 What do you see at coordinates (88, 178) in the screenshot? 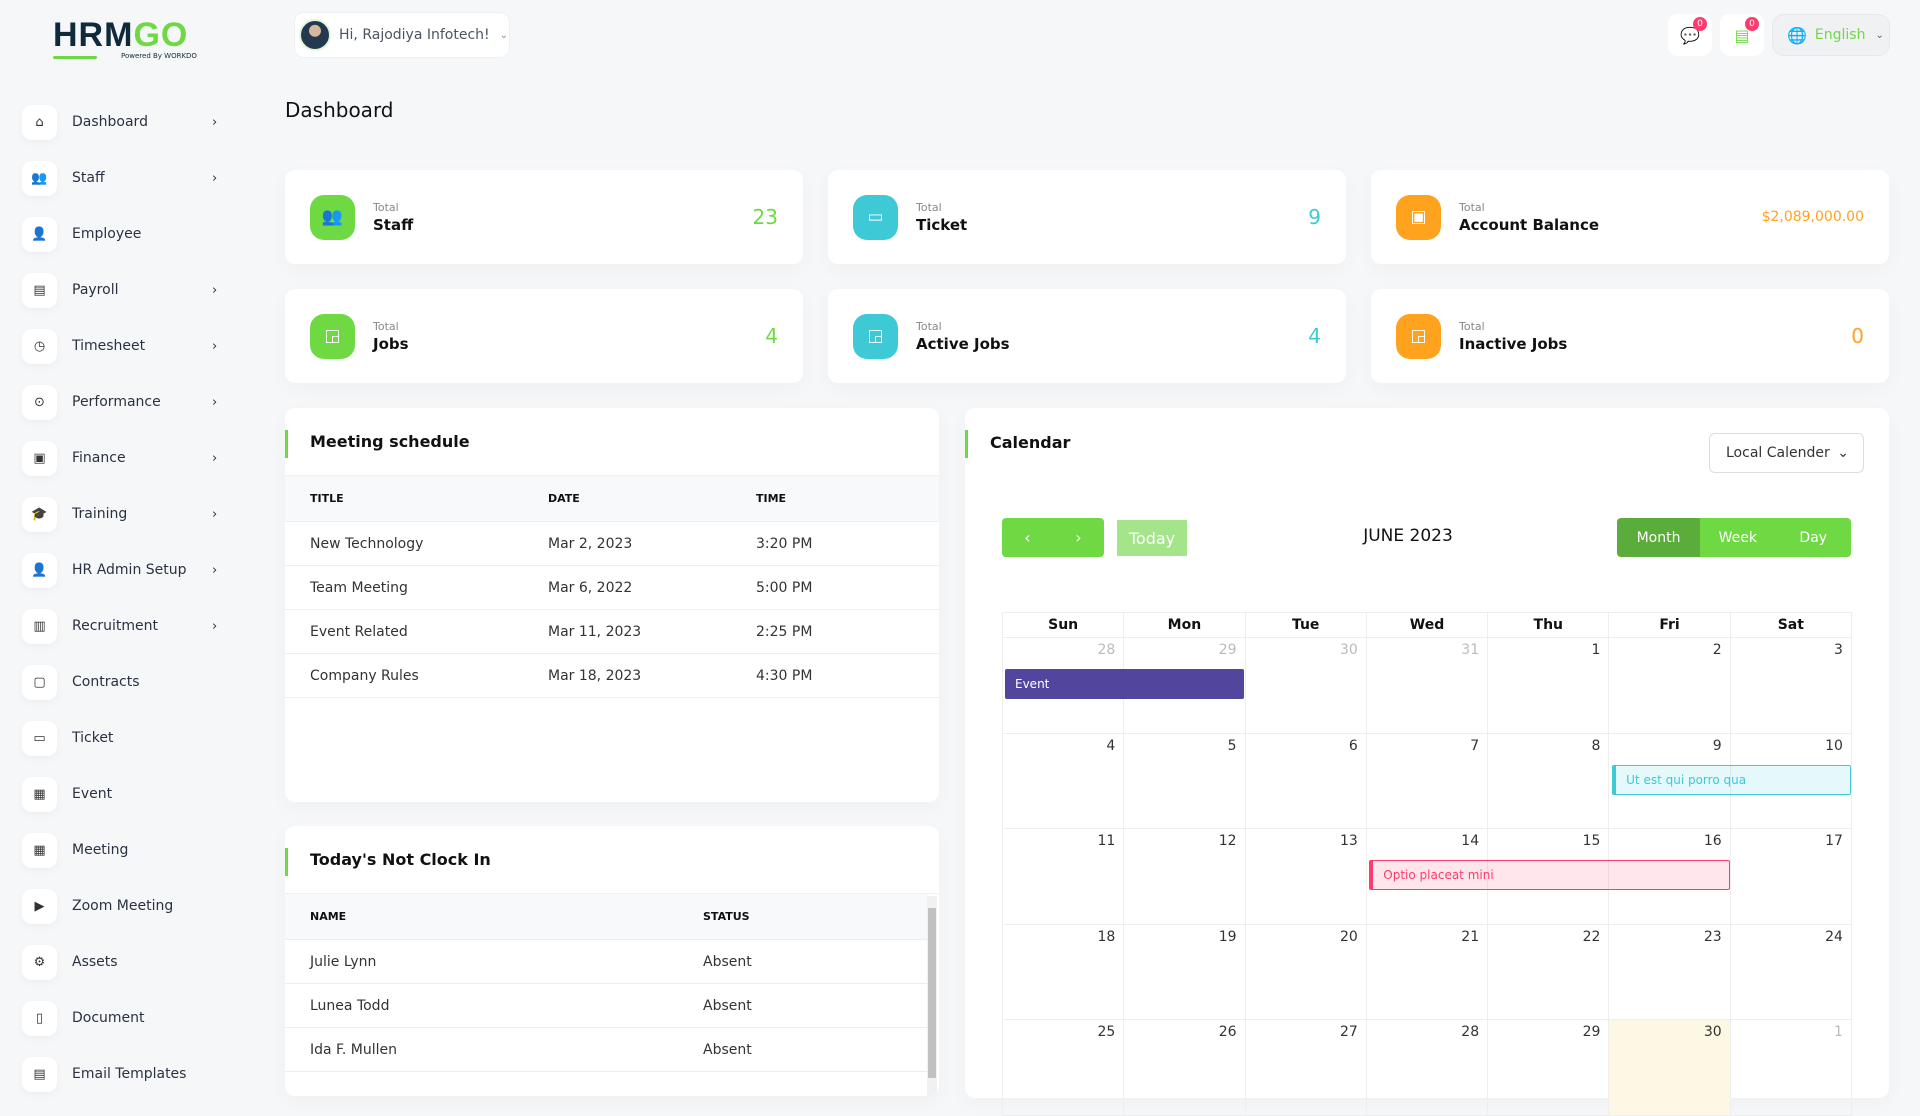
I see `sidebar-item-label: Staff` at bounding box center [88, 178].